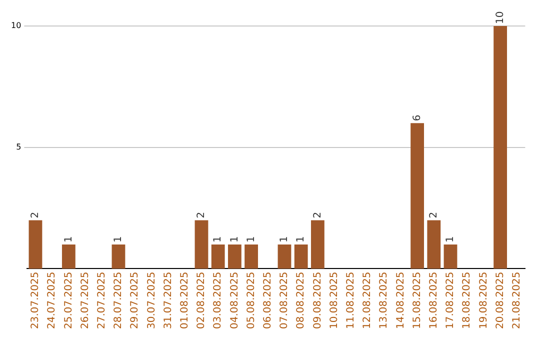  Describe the element at coordinates (102, 301) in the screenshot. I see `x-tick-label: 27.07.2025` at that location.